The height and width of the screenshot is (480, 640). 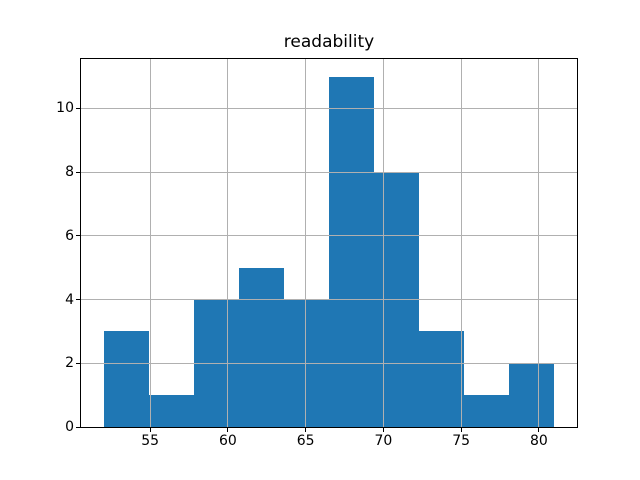 I want to click on y-tick-label: 4, so click(x=69, y=299).